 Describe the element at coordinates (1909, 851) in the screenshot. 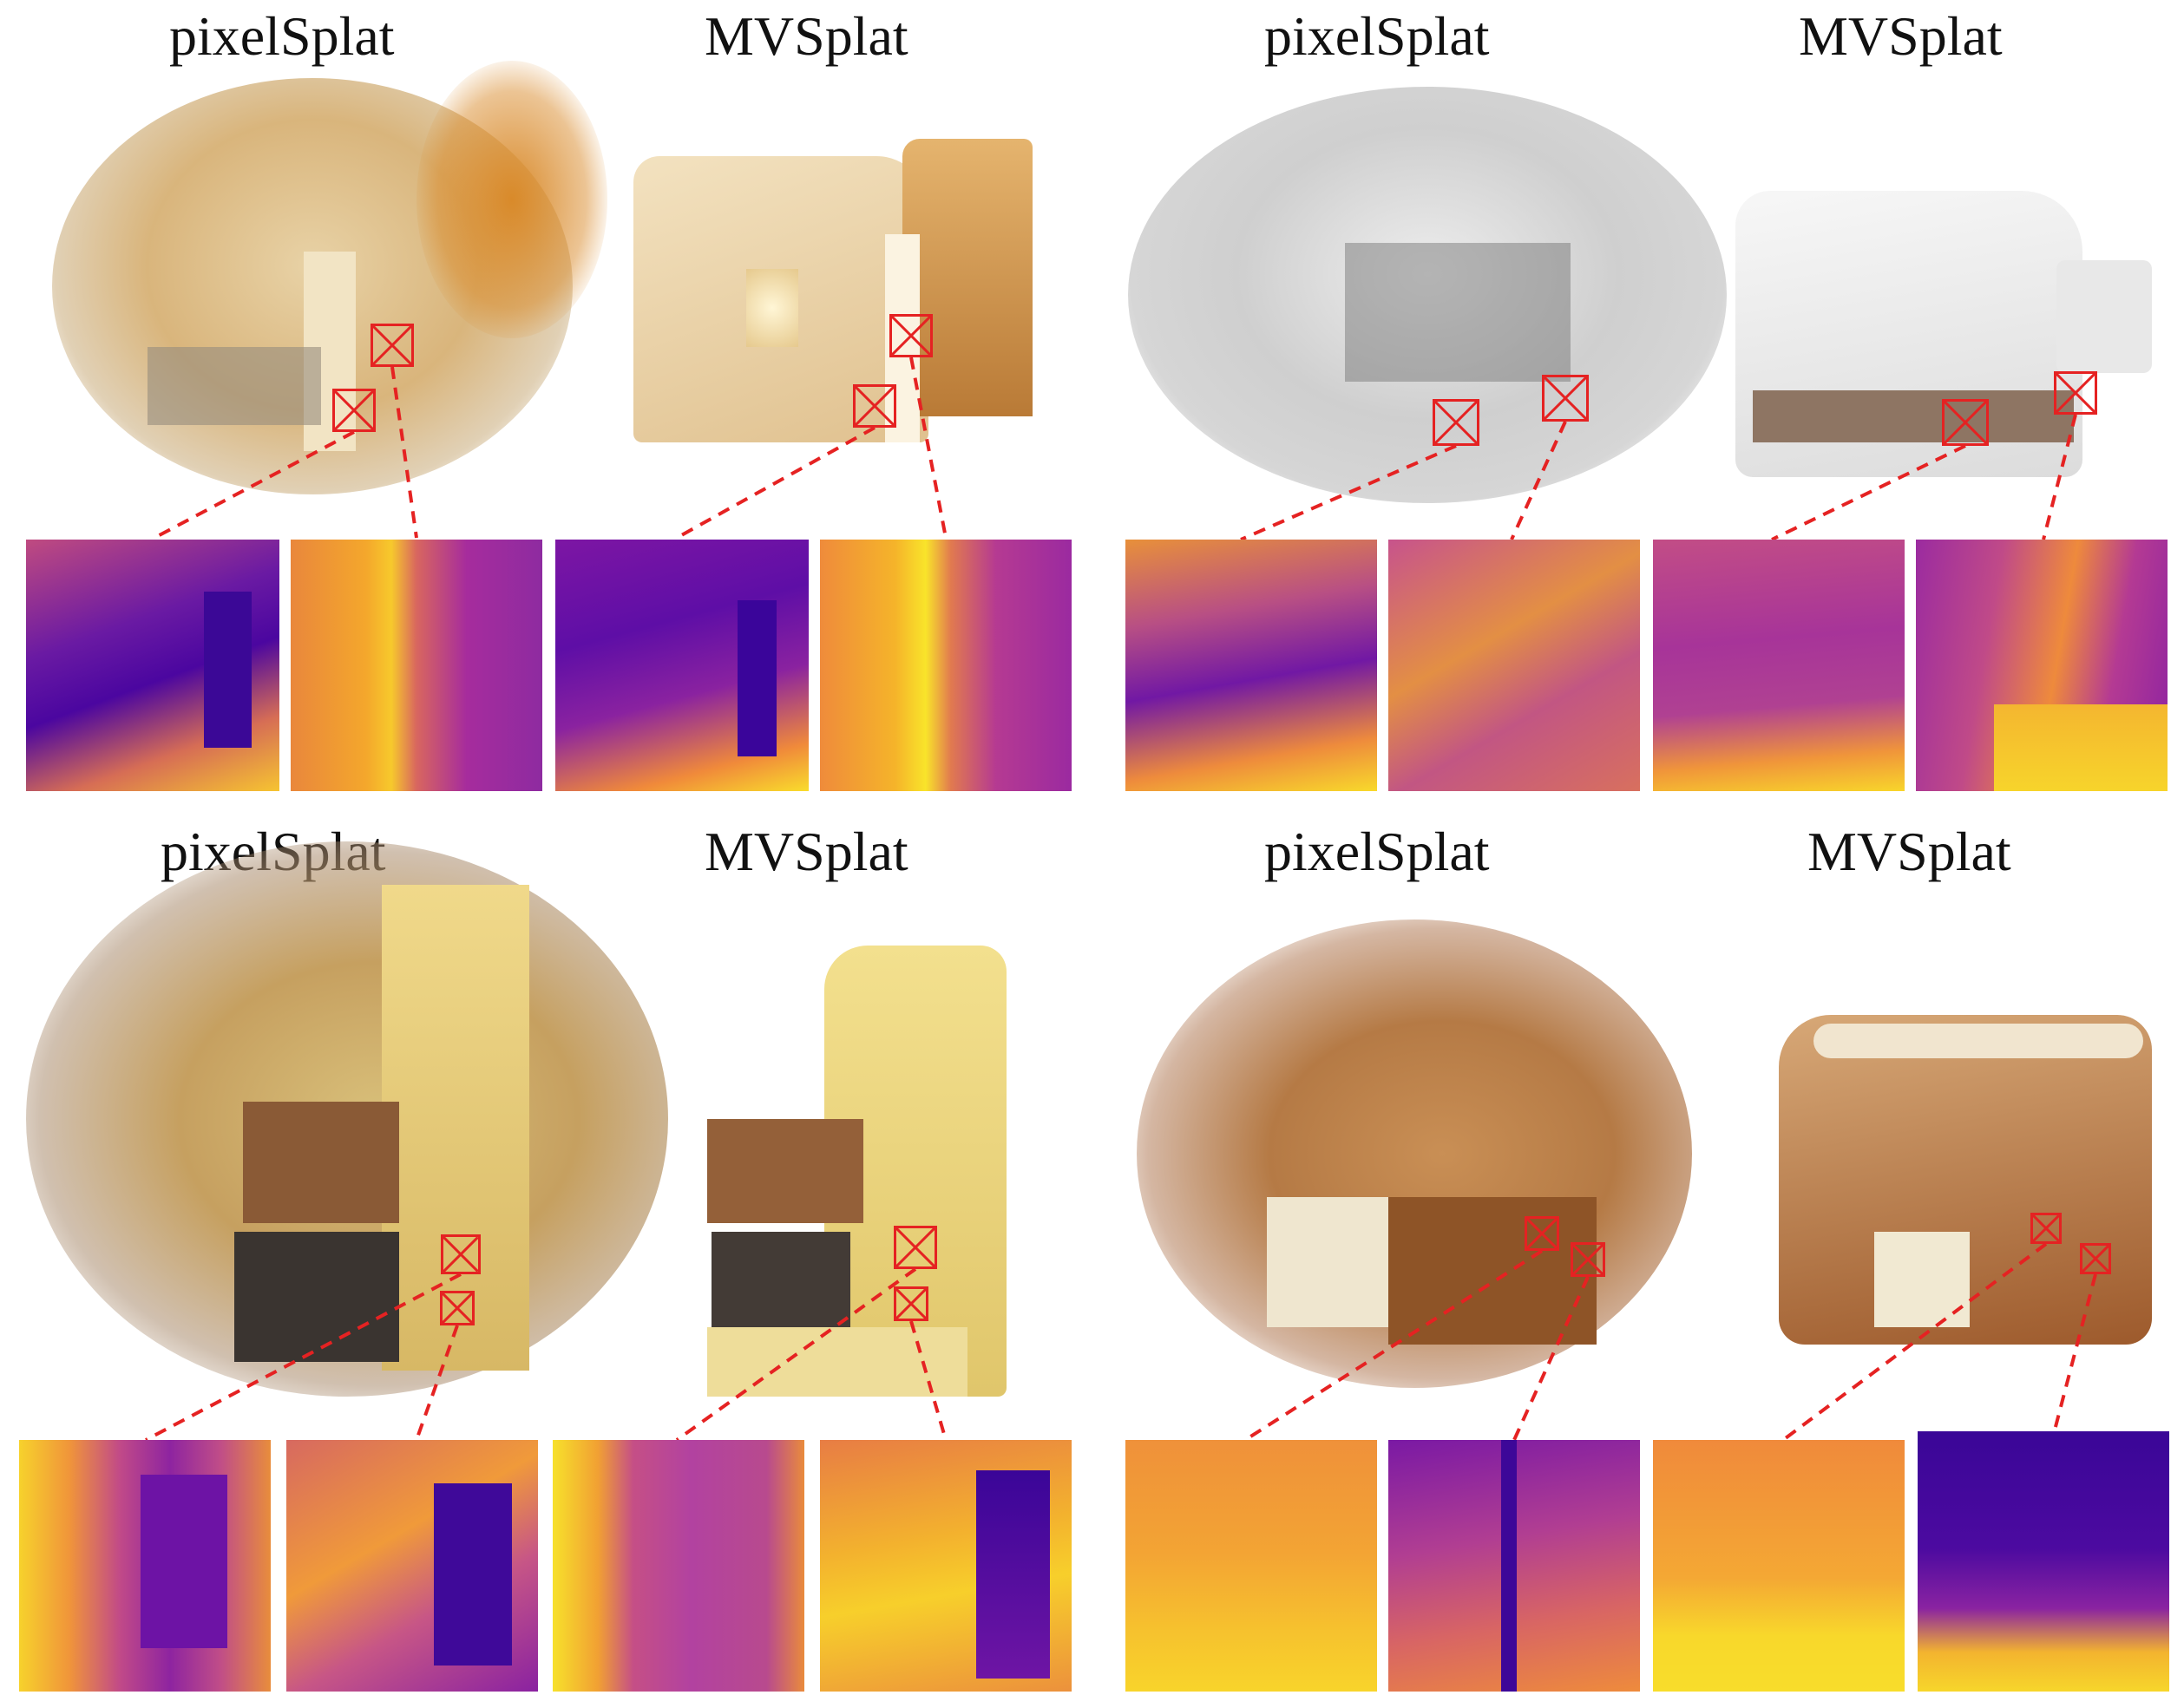

I see `label-mvsplat-bottom-right: MVSplat` at that location.